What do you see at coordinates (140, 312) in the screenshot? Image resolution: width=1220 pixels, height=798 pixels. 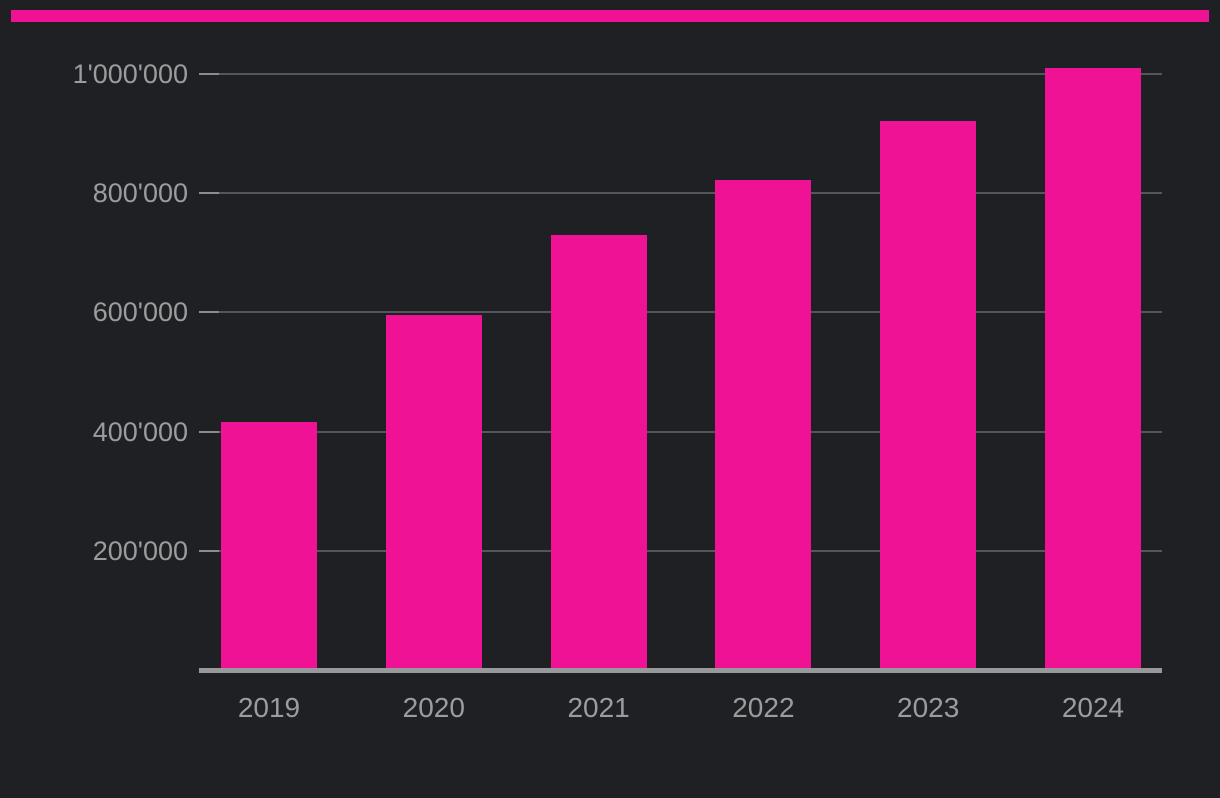 I see `y-axis-tick-label: 600'000` at bounding box center [140, 312].